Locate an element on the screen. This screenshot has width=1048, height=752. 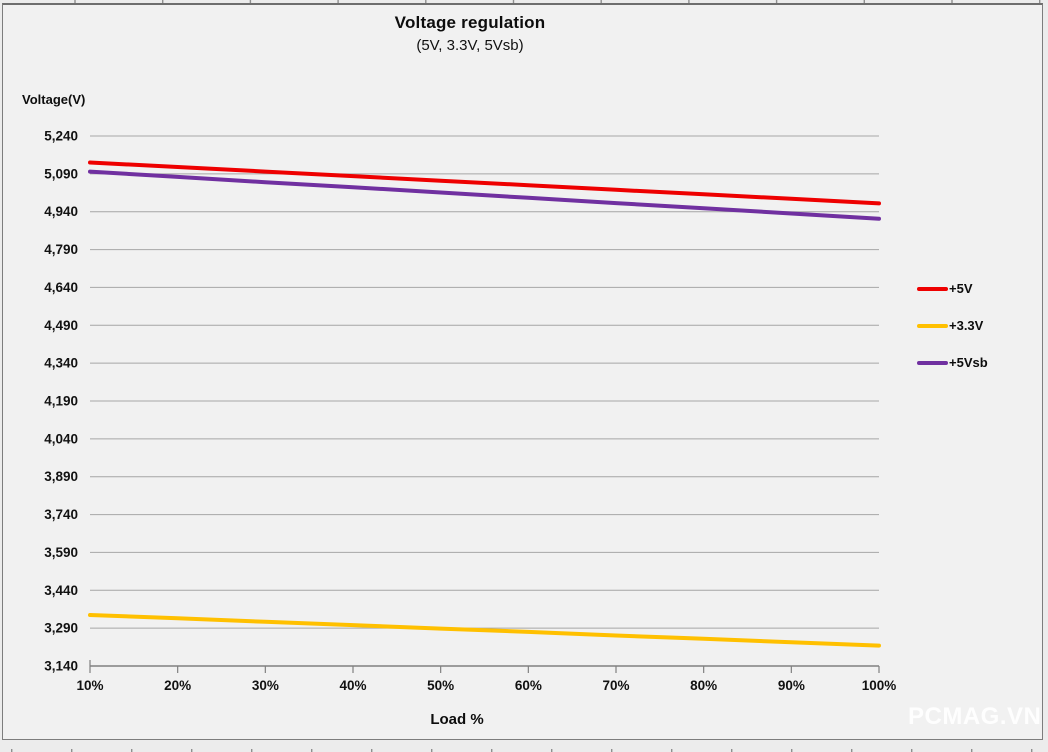
legend: +5V +3.3V +5Vsb is located at coordinates (952, 332).